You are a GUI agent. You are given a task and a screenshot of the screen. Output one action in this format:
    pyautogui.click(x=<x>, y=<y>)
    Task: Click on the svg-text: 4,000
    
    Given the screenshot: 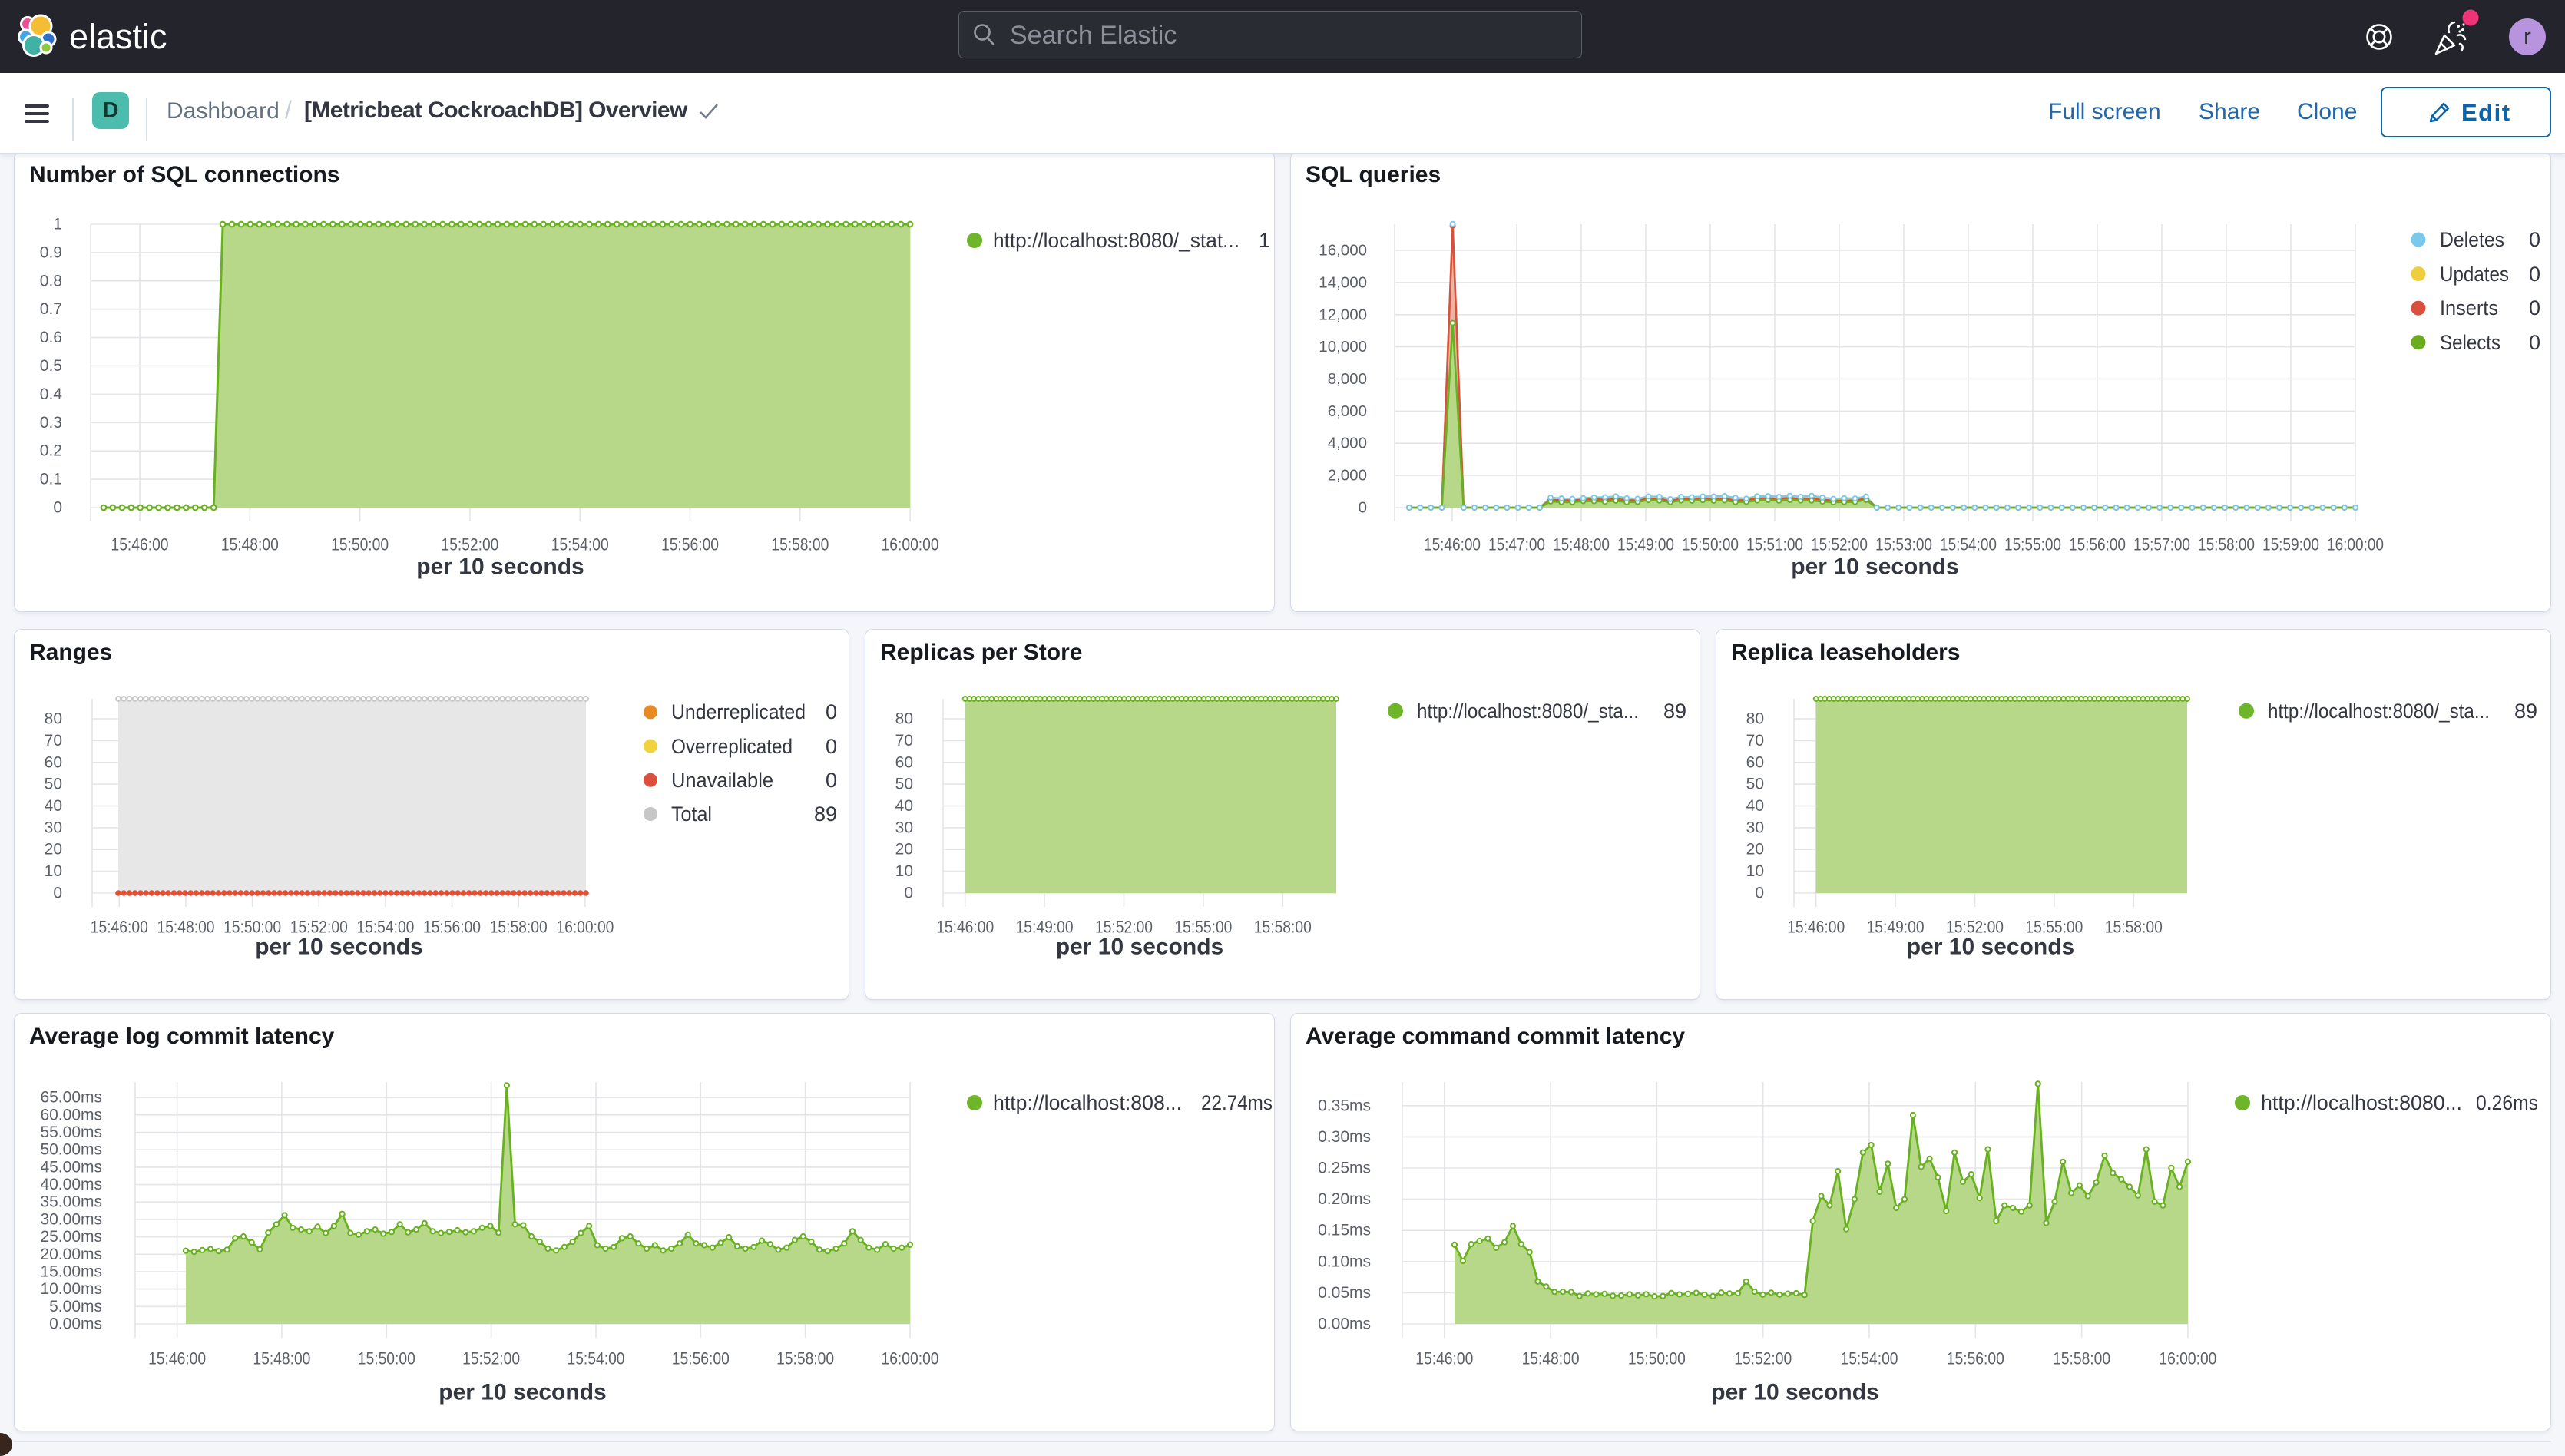 What is the action you would take?
    pyautogui.click(x=1347, y=443)
    